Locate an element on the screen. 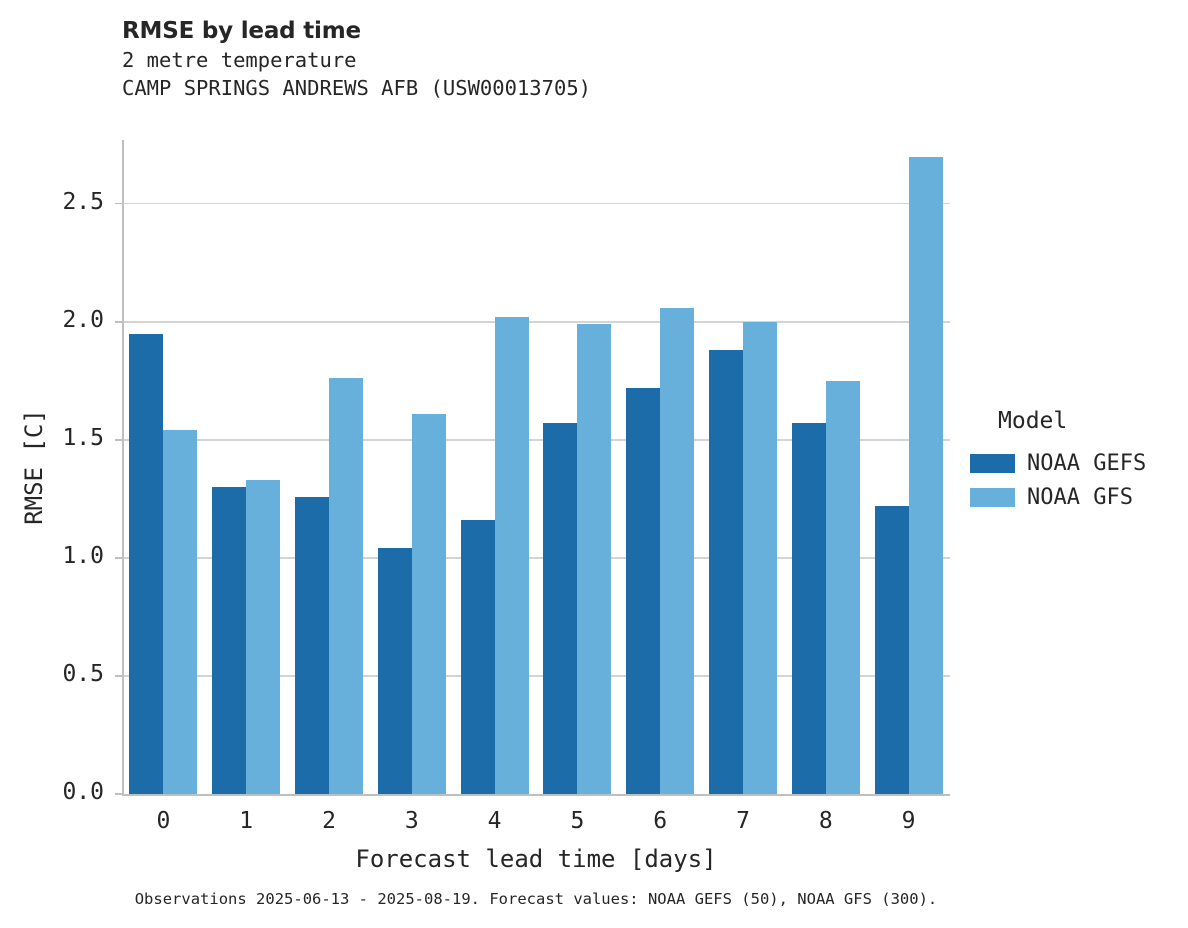 This screenshot has height=928, width=1188. y-tick-label: 1.5 is located at coordinates (83, 437).